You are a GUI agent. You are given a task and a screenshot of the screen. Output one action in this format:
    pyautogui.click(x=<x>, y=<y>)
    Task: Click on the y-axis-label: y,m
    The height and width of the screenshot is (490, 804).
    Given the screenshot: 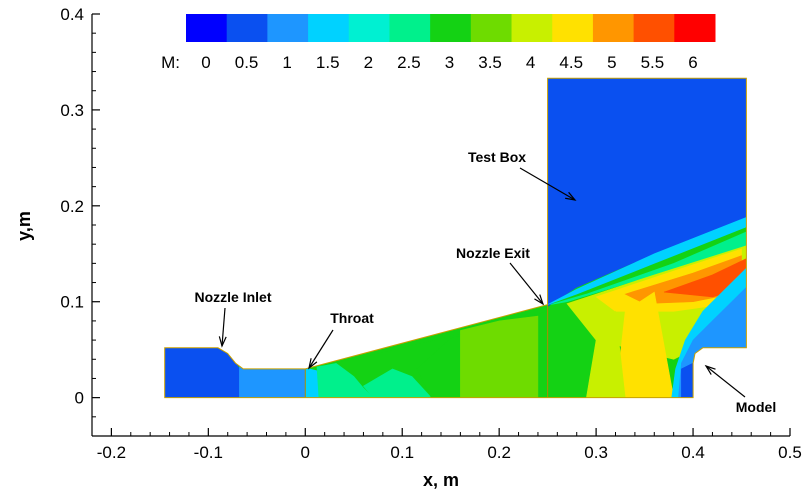 What is the action you would take?
    pyautogui.click(x=24, y=226)
    